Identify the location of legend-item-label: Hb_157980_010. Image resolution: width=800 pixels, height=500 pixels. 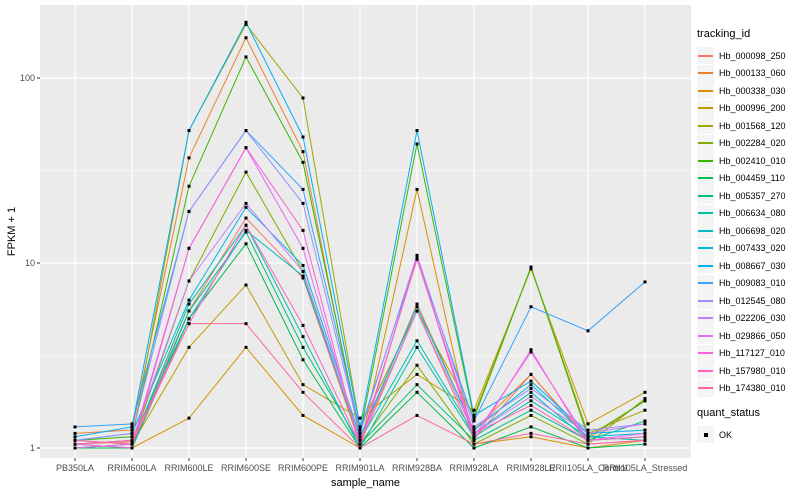
(752, 370).